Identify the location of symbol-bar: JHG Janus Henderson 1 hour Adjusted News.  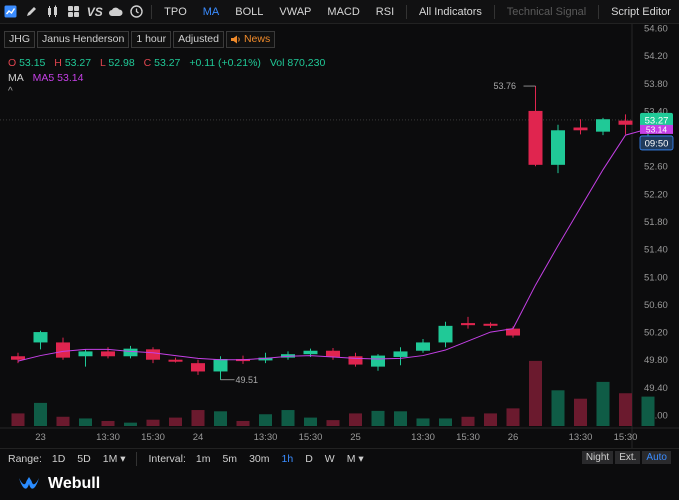
(140, 39).